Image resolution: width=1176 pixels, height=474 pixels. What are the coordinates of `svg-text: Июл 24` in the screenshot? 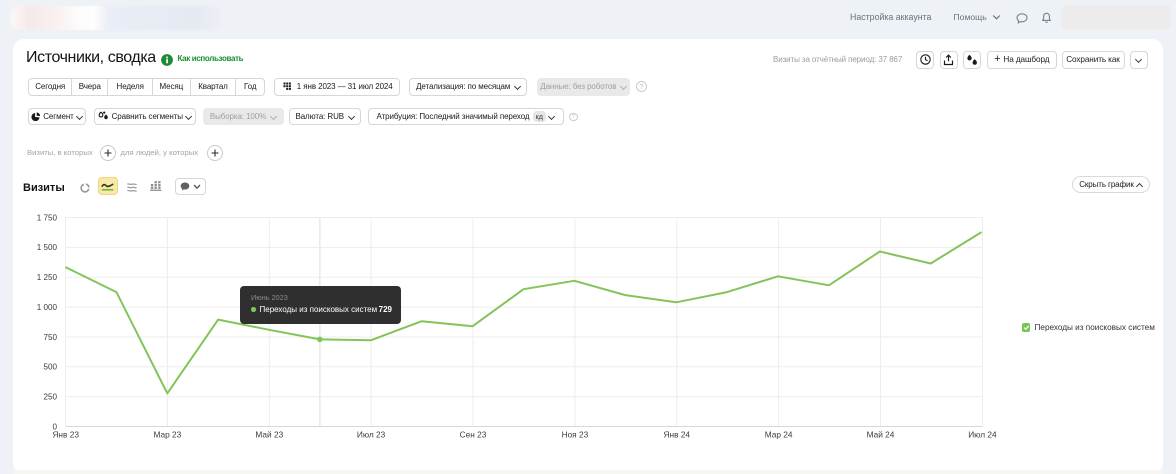 It's located at (982, 435).